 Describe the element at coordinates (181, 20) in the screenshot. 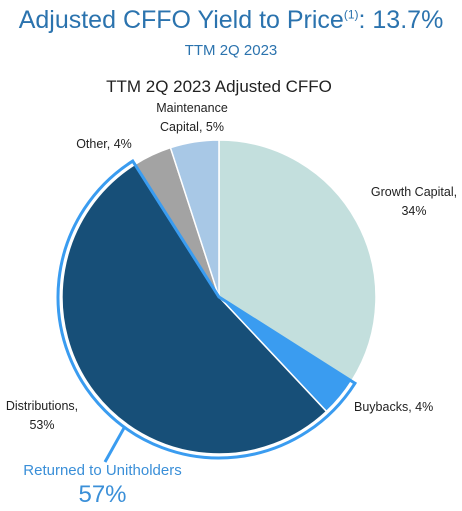

I see `headline-prefix: Adjusted CFFO Yield to Price` at that location.